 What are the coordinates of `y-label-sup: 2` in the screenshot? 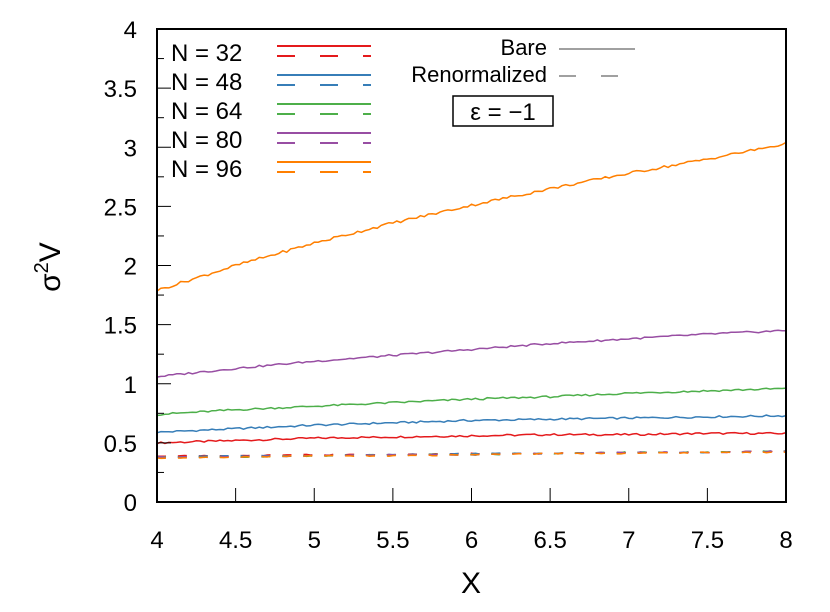 It's located at (42, 267).